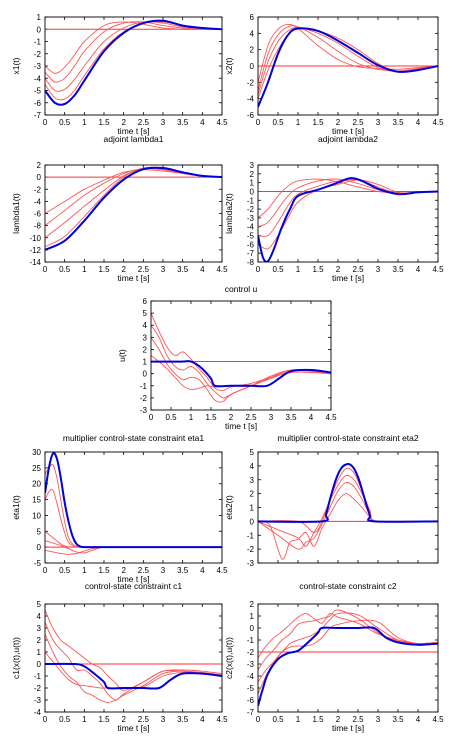  Describe the element at coordinates (35, 250) in the screenshot. I see `y-tick-label: -12` at that location.